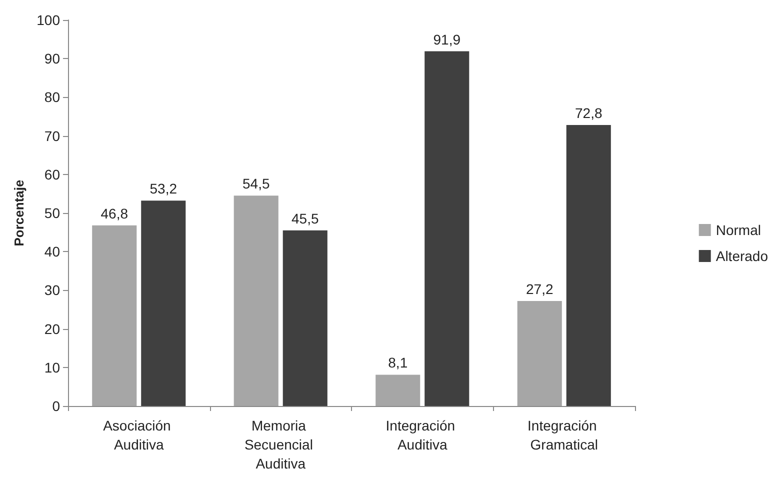 The height and width of the screenshot is (486, 783). Describe the element at coordinates (164, 188) in the screenshot. I see `data-label: 53,2` at that location.